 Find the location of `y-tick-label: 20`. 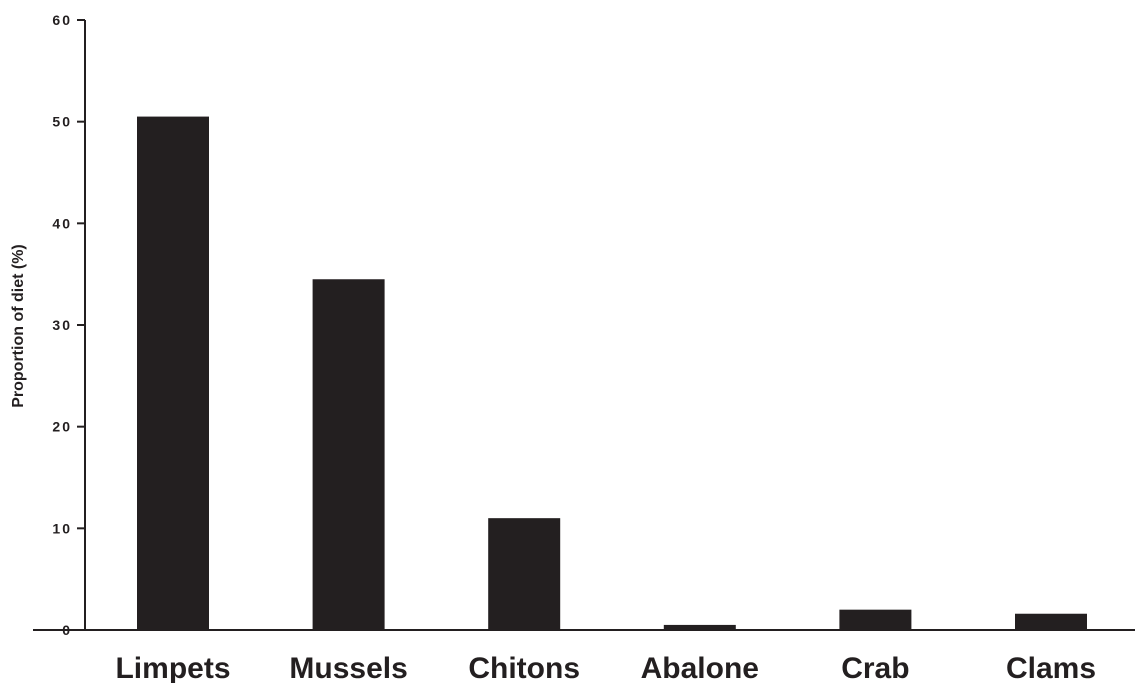

y-tick-label: 20 is located at coordinates (62, 427).